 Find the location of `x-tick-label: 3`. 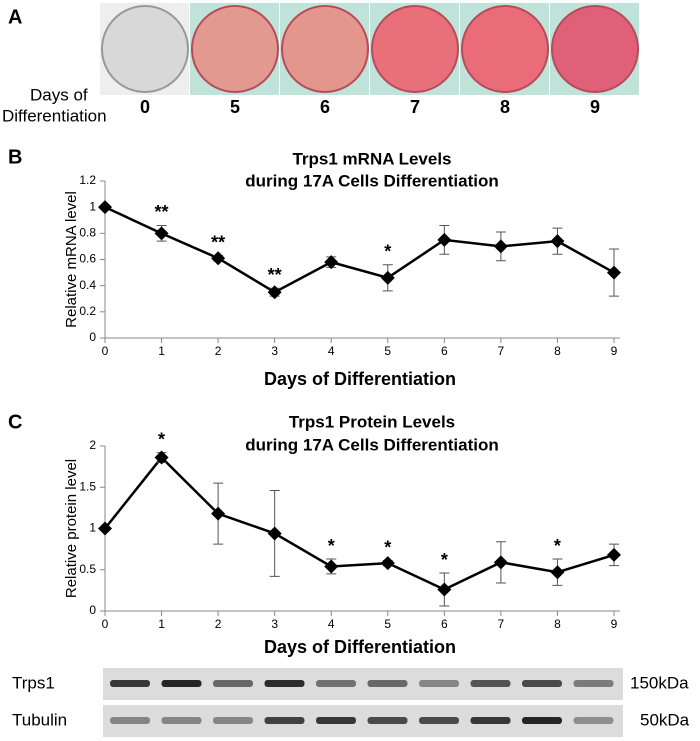

x-tick-label: 3 is located at coordinates (274, 351).